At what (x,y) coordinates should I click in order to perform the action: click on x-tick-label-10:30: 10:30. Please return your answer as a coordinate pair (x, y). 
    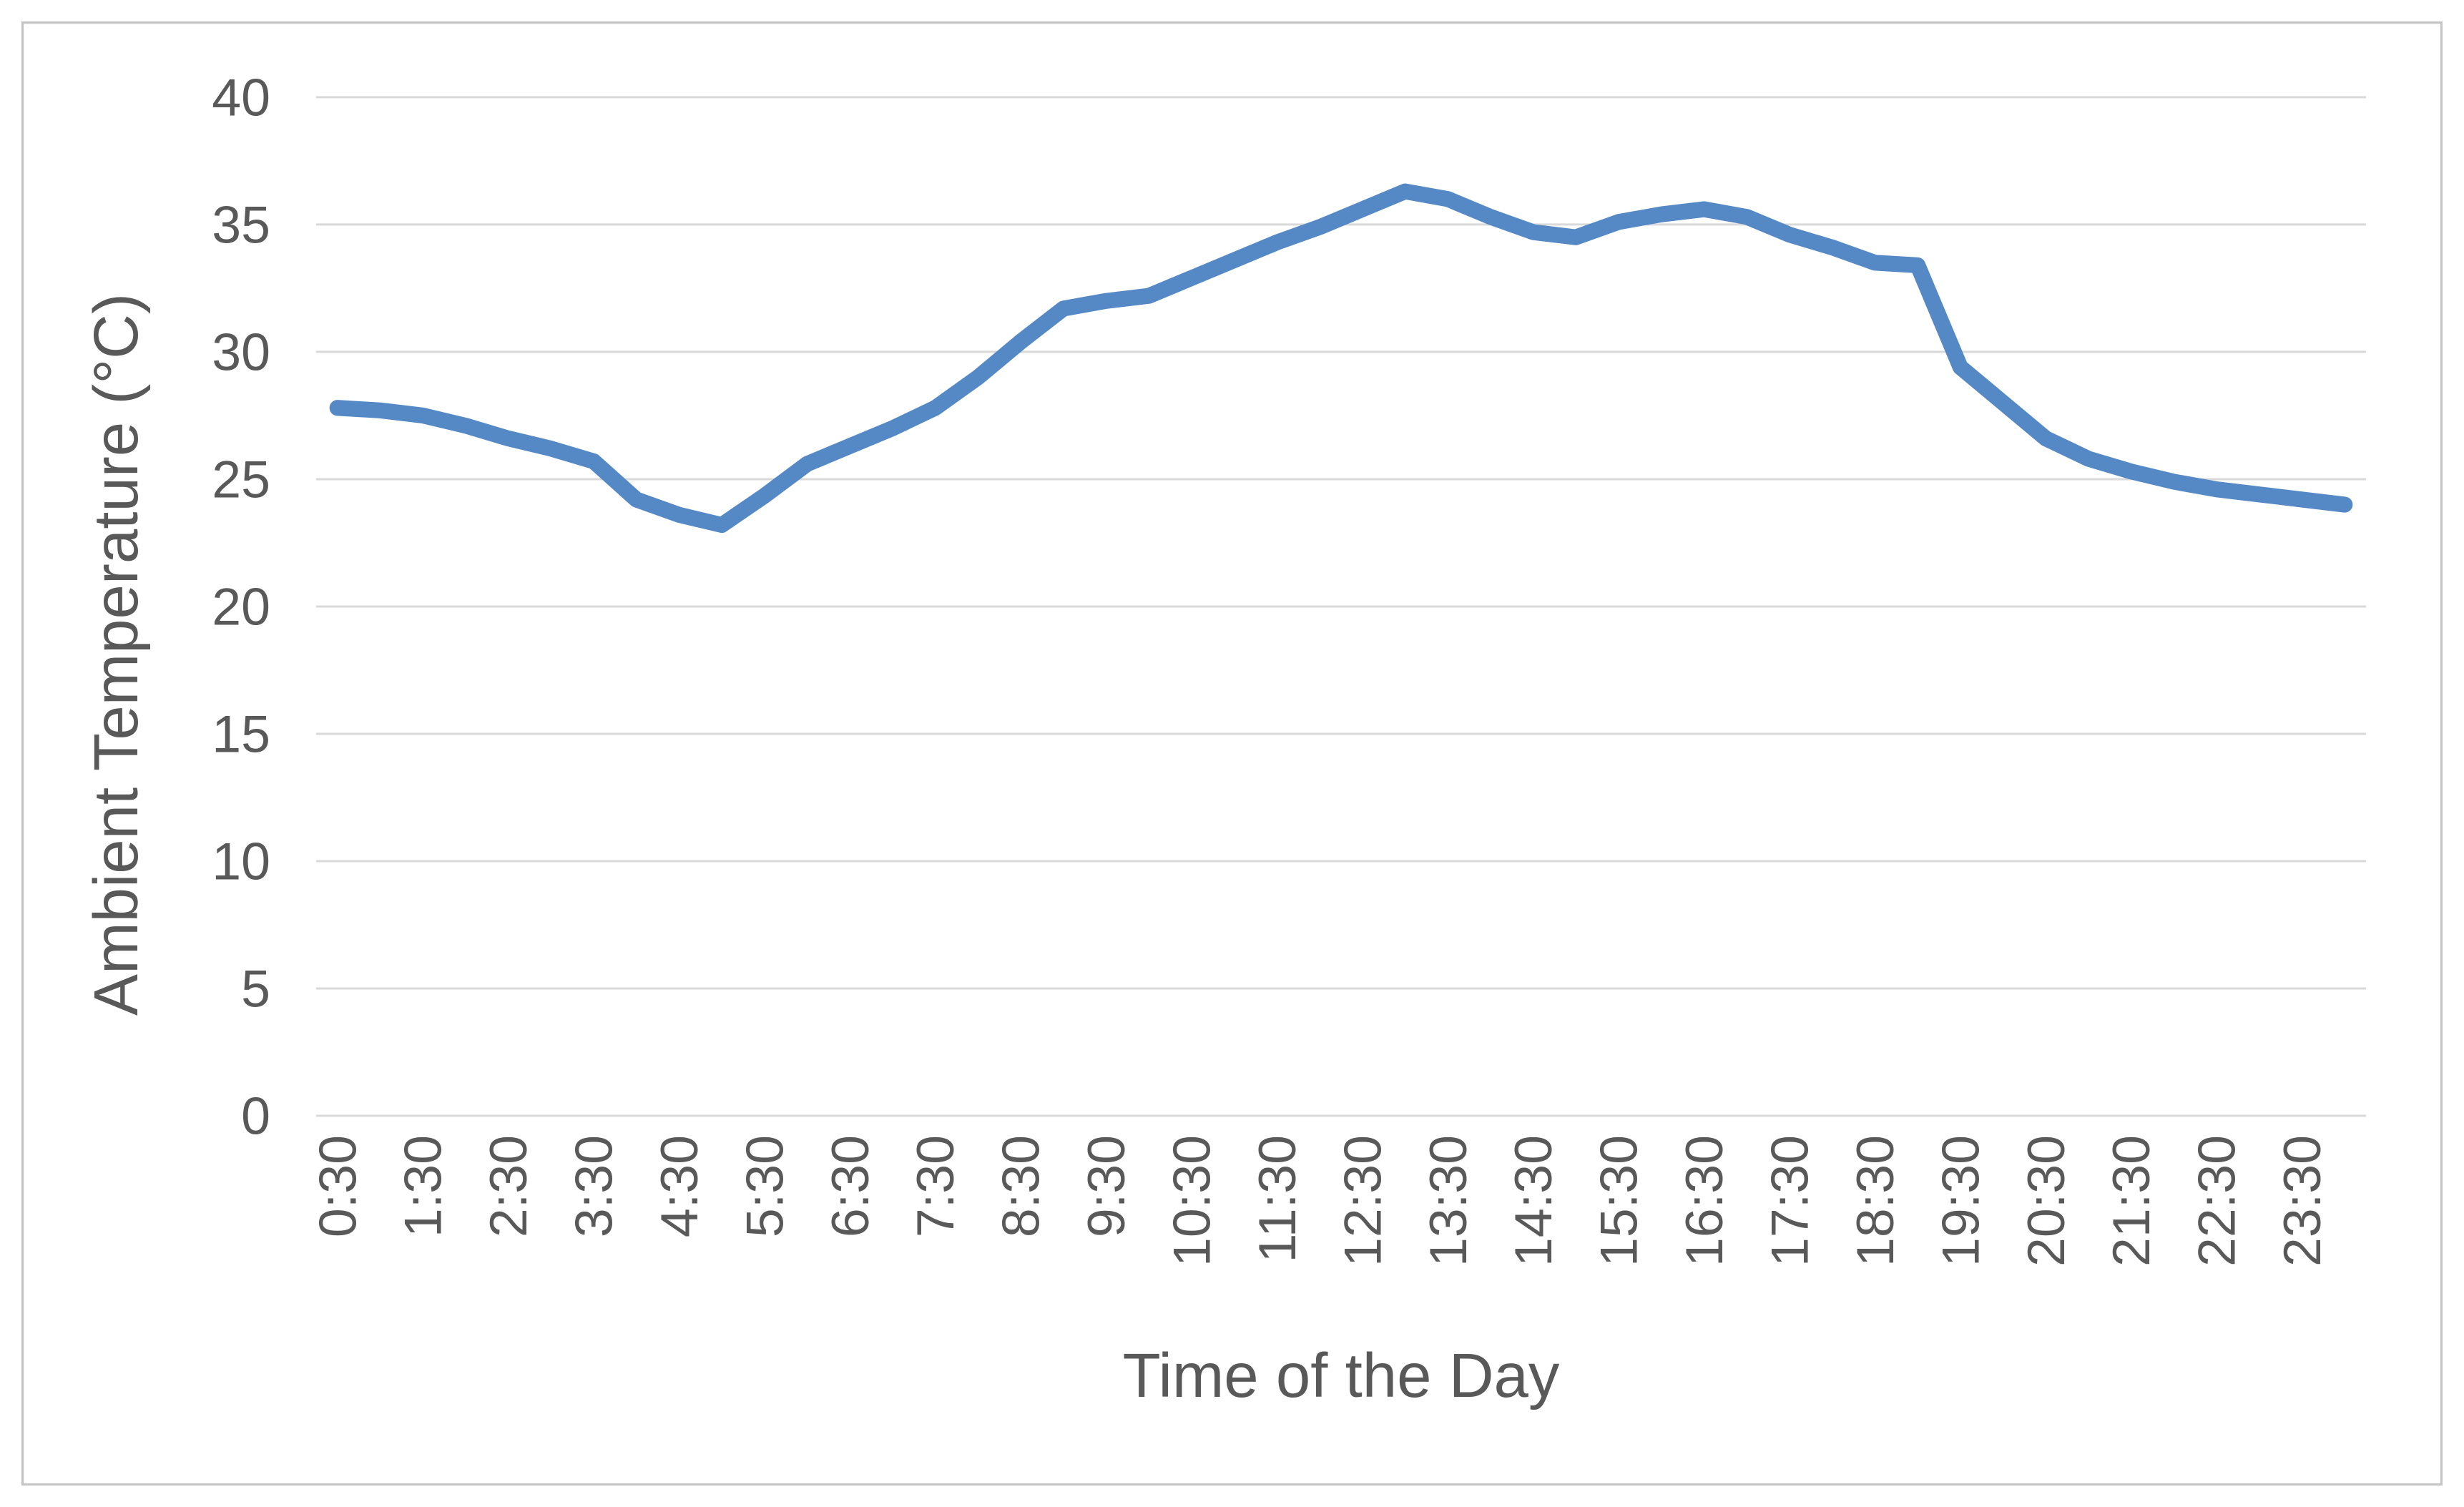
    Looking at the image, I should click on (1192, 1201).